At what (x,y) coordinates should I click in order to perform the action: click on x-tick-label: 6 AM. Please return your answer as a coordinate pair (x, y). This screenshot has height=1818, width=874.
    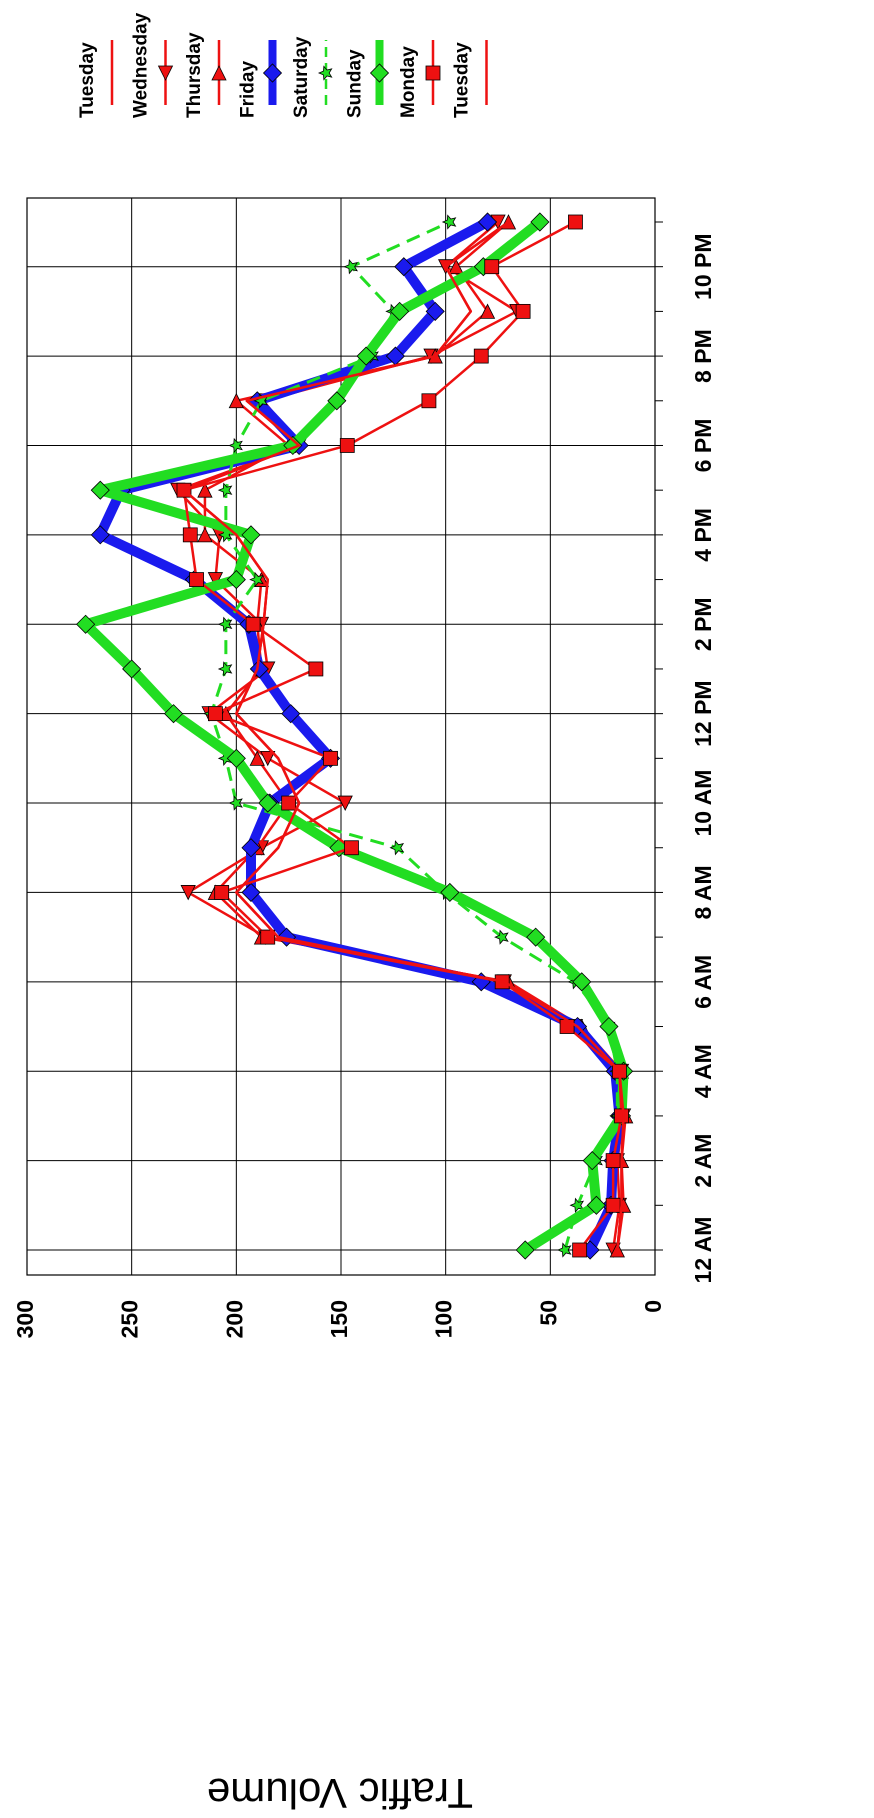
    Looking at the image, I should click on (703, 982).